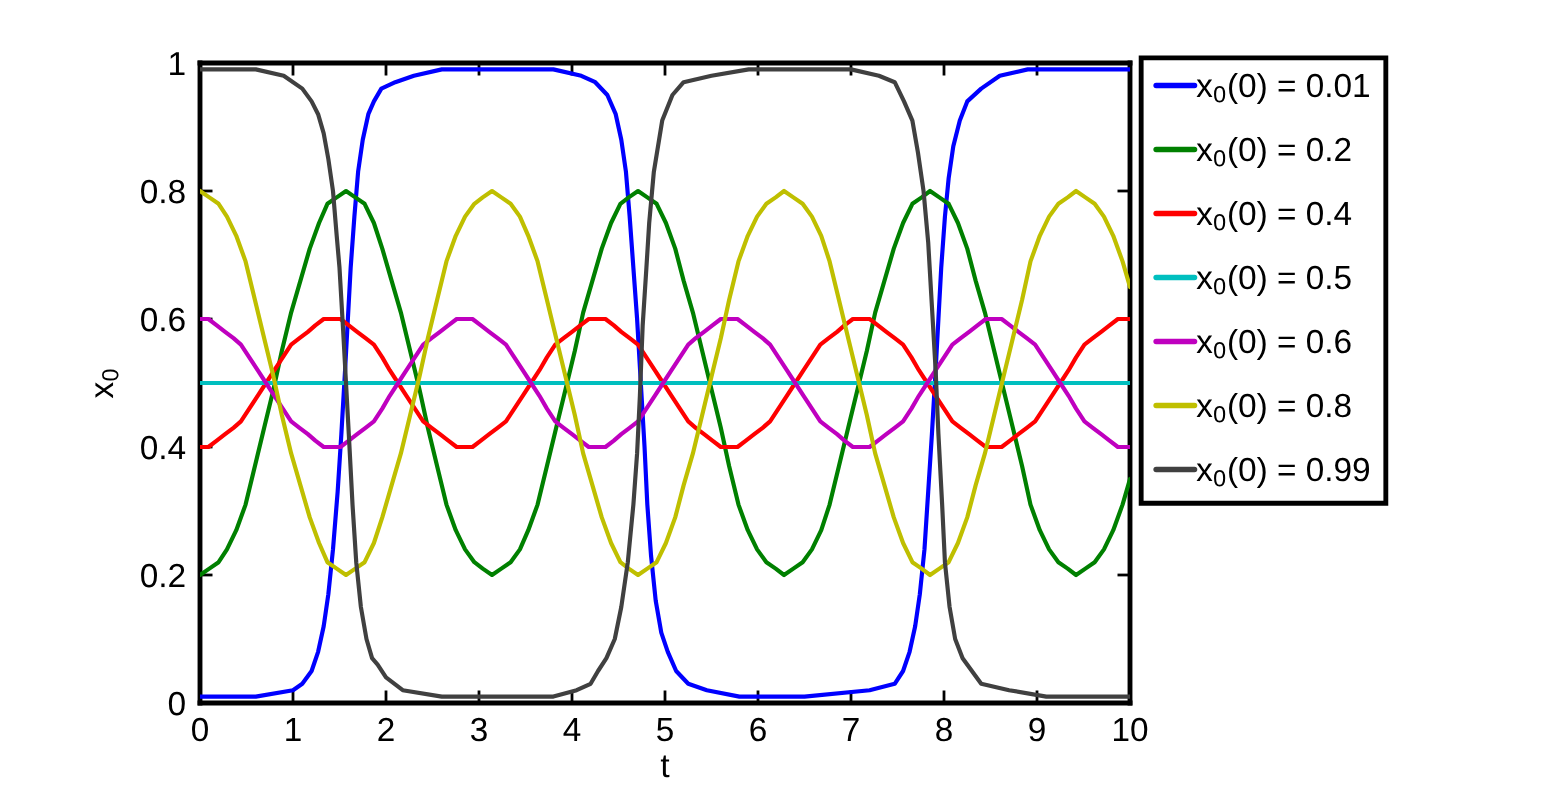 The width and height of the screenshot is (1543, 800). I want to click on legend-label: x$_{0}$(0) = 0.01, so click(1282, 88).